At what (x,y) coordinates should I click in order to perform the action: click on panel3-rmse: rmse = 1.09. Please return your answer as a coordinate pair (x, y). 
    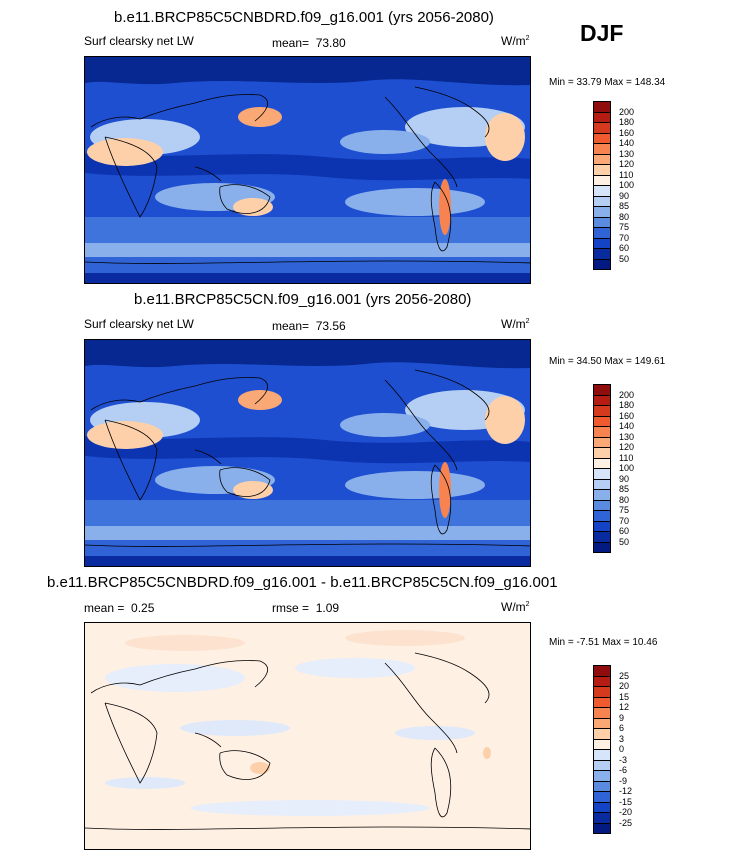
    Looking at the image, I should click on (305, 608).